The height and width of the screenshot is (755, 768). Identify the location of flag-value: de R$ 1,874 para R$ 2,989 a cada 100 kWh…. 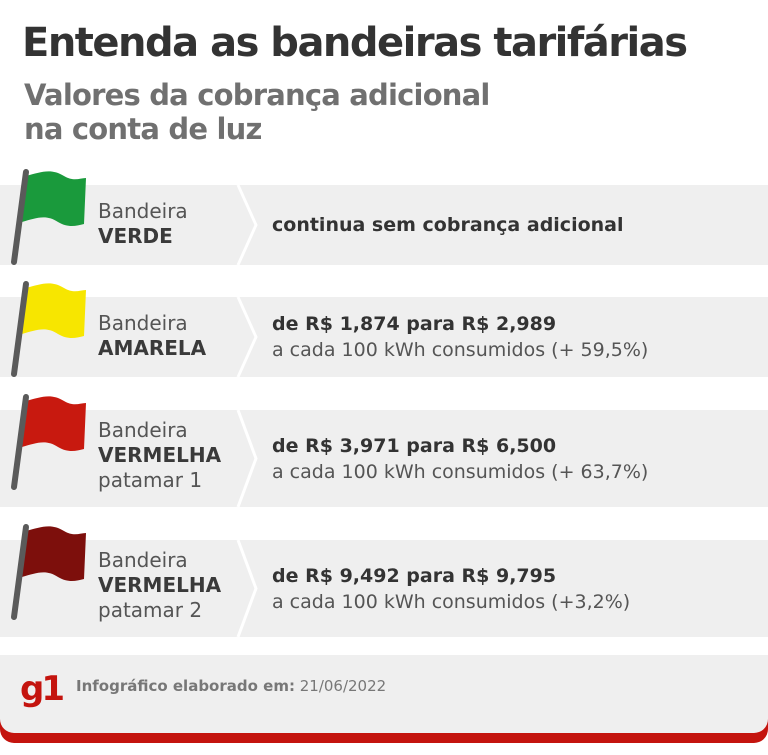
(460, 337).